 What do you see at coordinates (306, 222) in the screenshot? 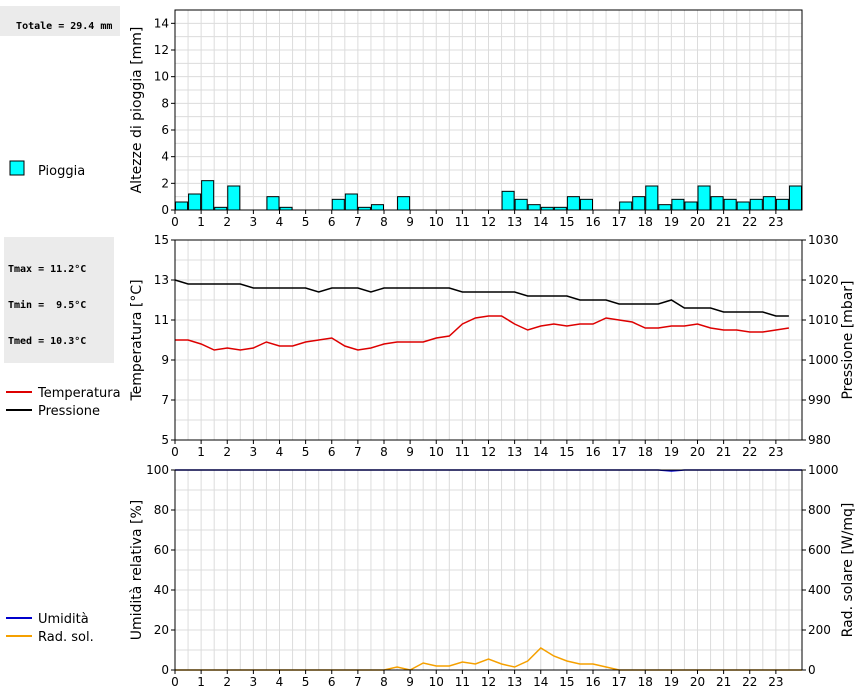
I see `x-tick-label: 5` at bounding box center [306, 222].